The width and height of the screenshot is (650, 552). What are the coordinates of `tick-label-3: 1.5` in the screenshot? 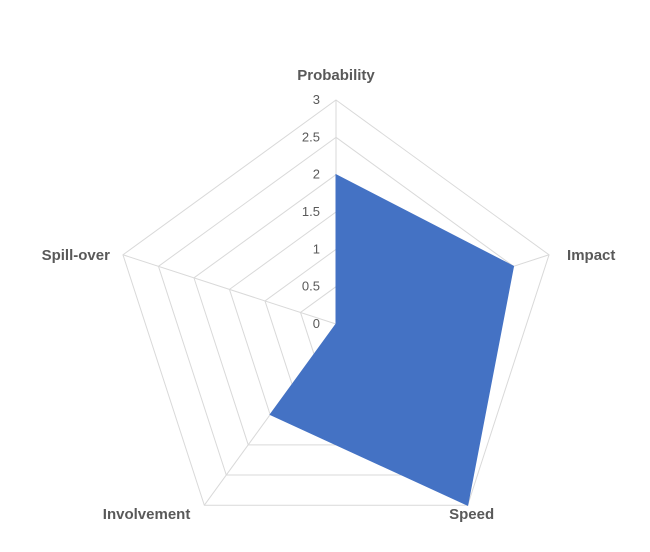 It's located at (311, 211).